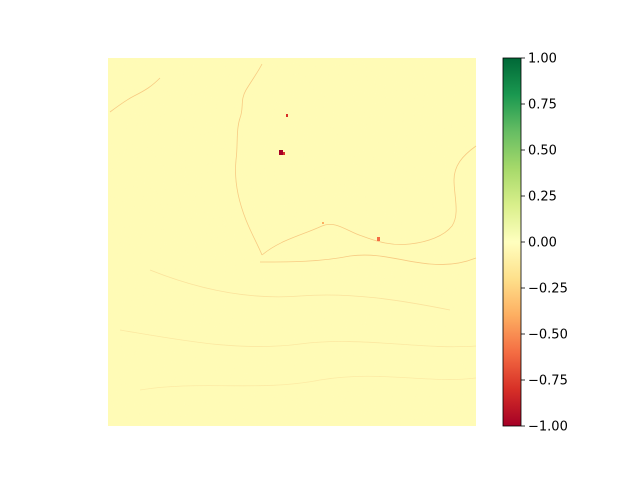 The width and height of the screenshot is (640, 480). I want to click on colorbar-tick-label: 1.00, so click(542, 59).